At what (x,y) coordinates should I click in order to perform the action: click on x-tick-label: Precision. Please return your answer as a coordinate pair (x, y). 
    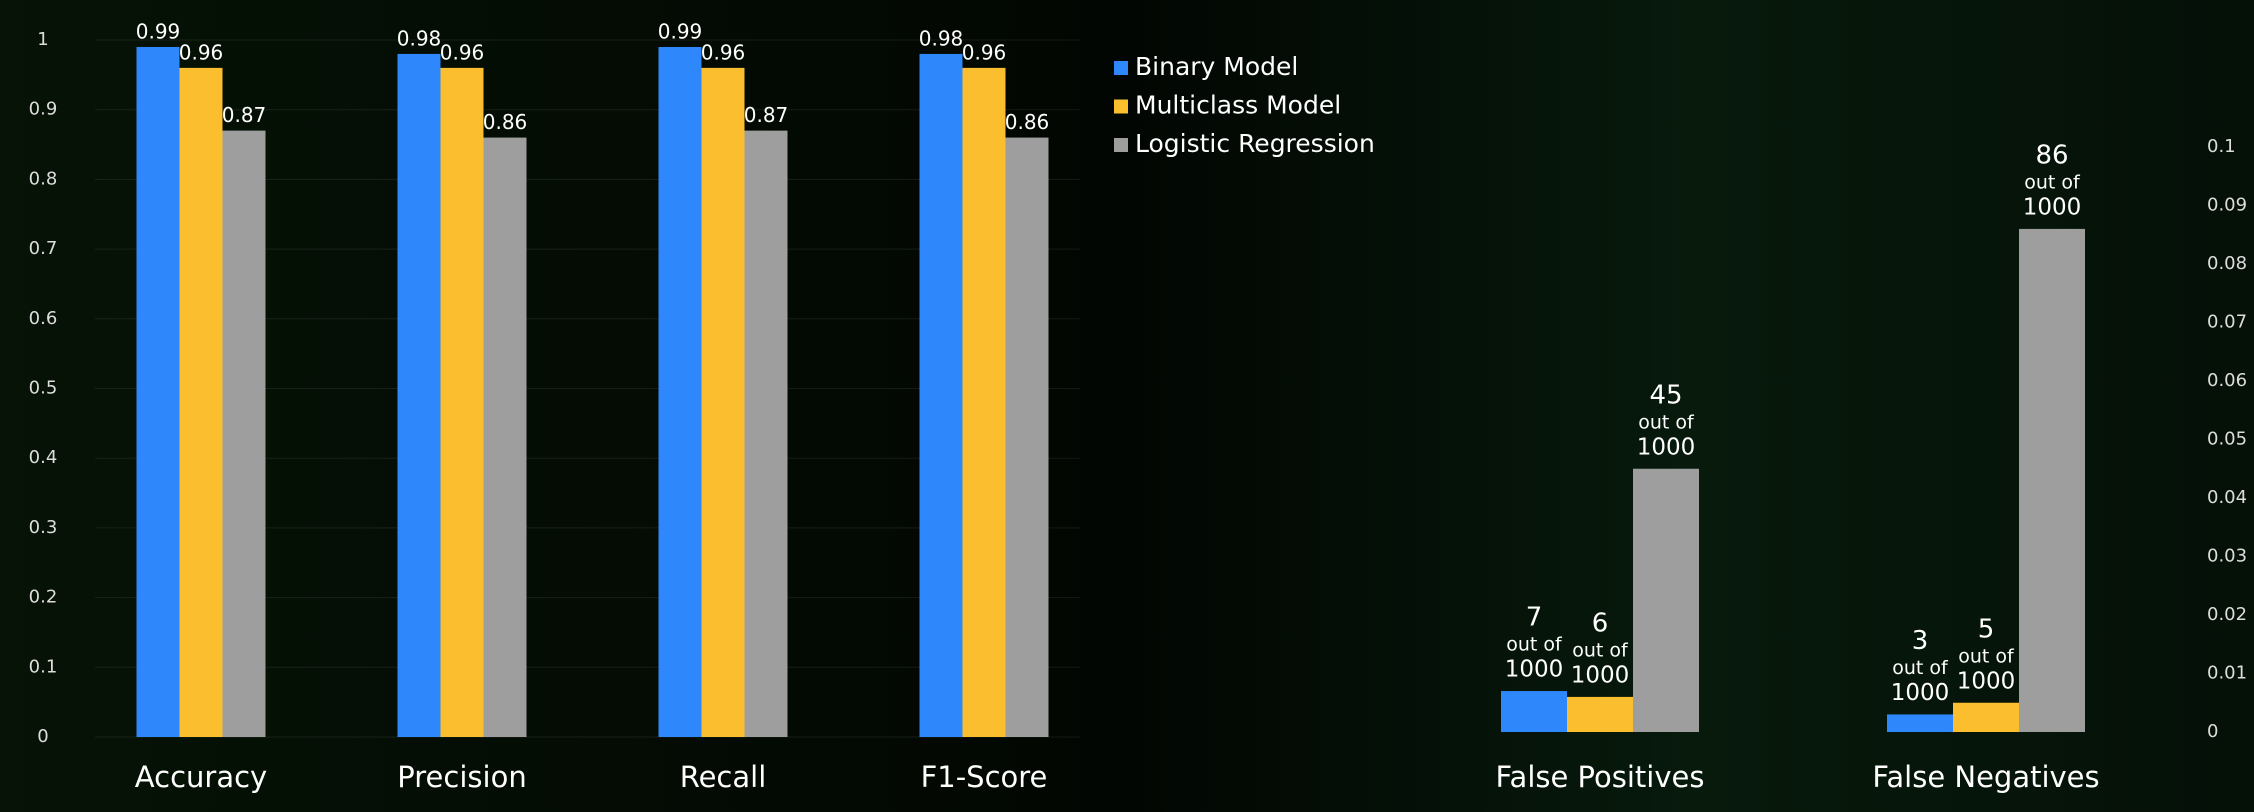
    Looking at the image, I should click on (461, 777).